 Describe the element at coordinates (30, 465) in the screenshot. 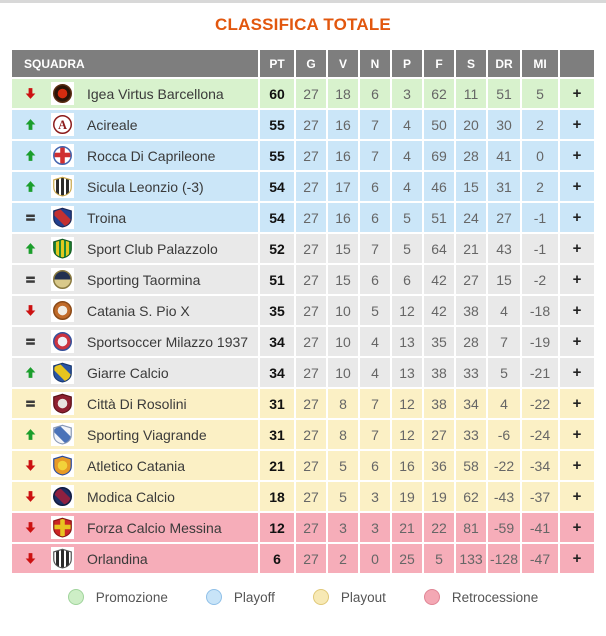

I see `movement-down-icon` at that location.